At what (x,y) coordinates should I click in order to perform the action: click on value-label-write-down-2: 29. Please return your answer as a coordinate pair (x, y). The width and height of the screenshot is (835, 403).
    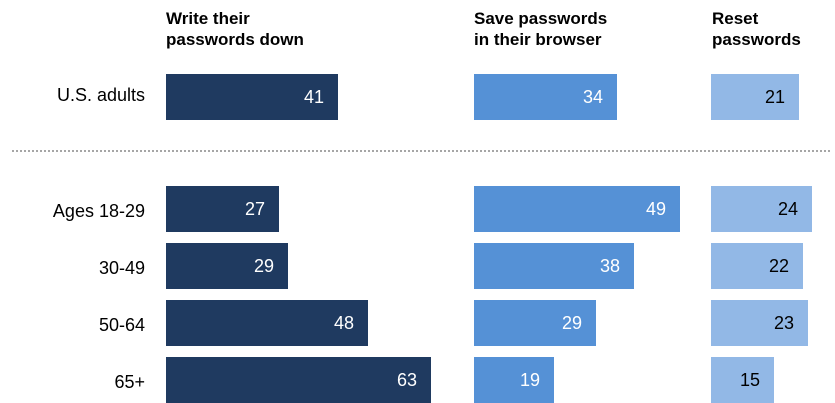
    Looking at the image, I should click on (263, 266).